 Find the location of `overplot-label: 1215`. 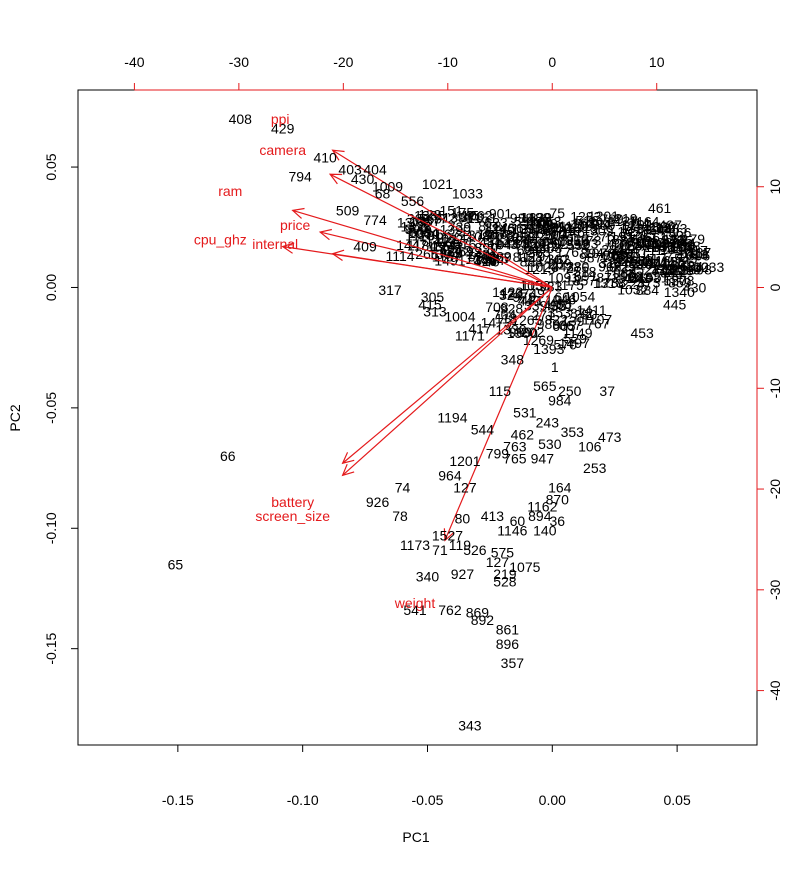

overplot-label: 1215 is located at coordinates (539, 269).